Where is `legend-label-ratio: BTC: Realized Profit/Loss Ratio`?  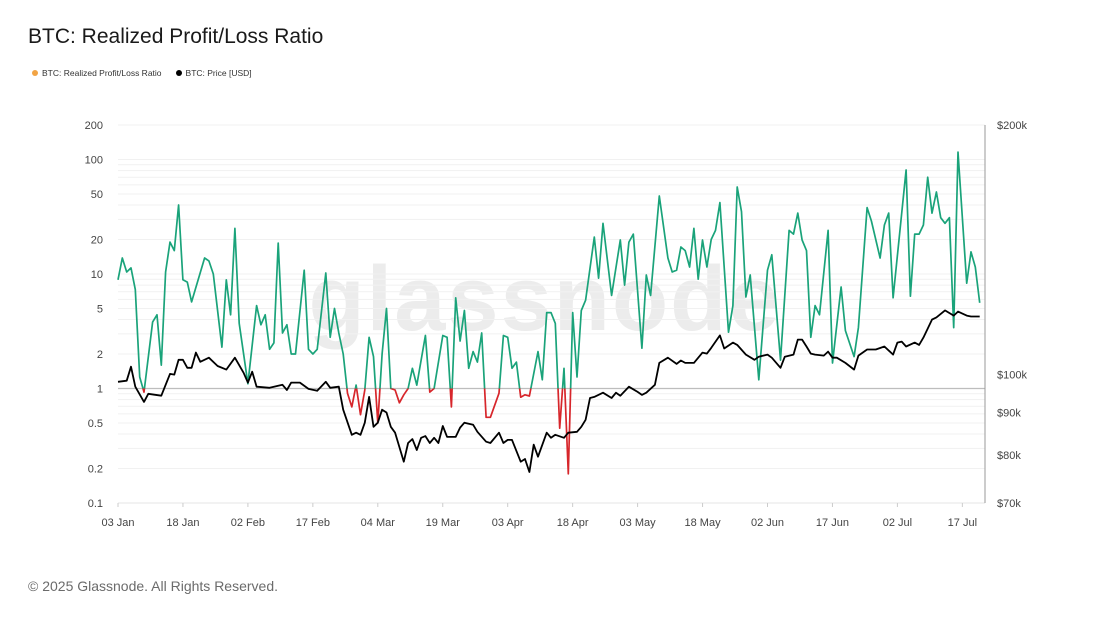
legend-label-ratio: BTC: Realized Profit/Loss Ratio is located at coordinates (102, 73).